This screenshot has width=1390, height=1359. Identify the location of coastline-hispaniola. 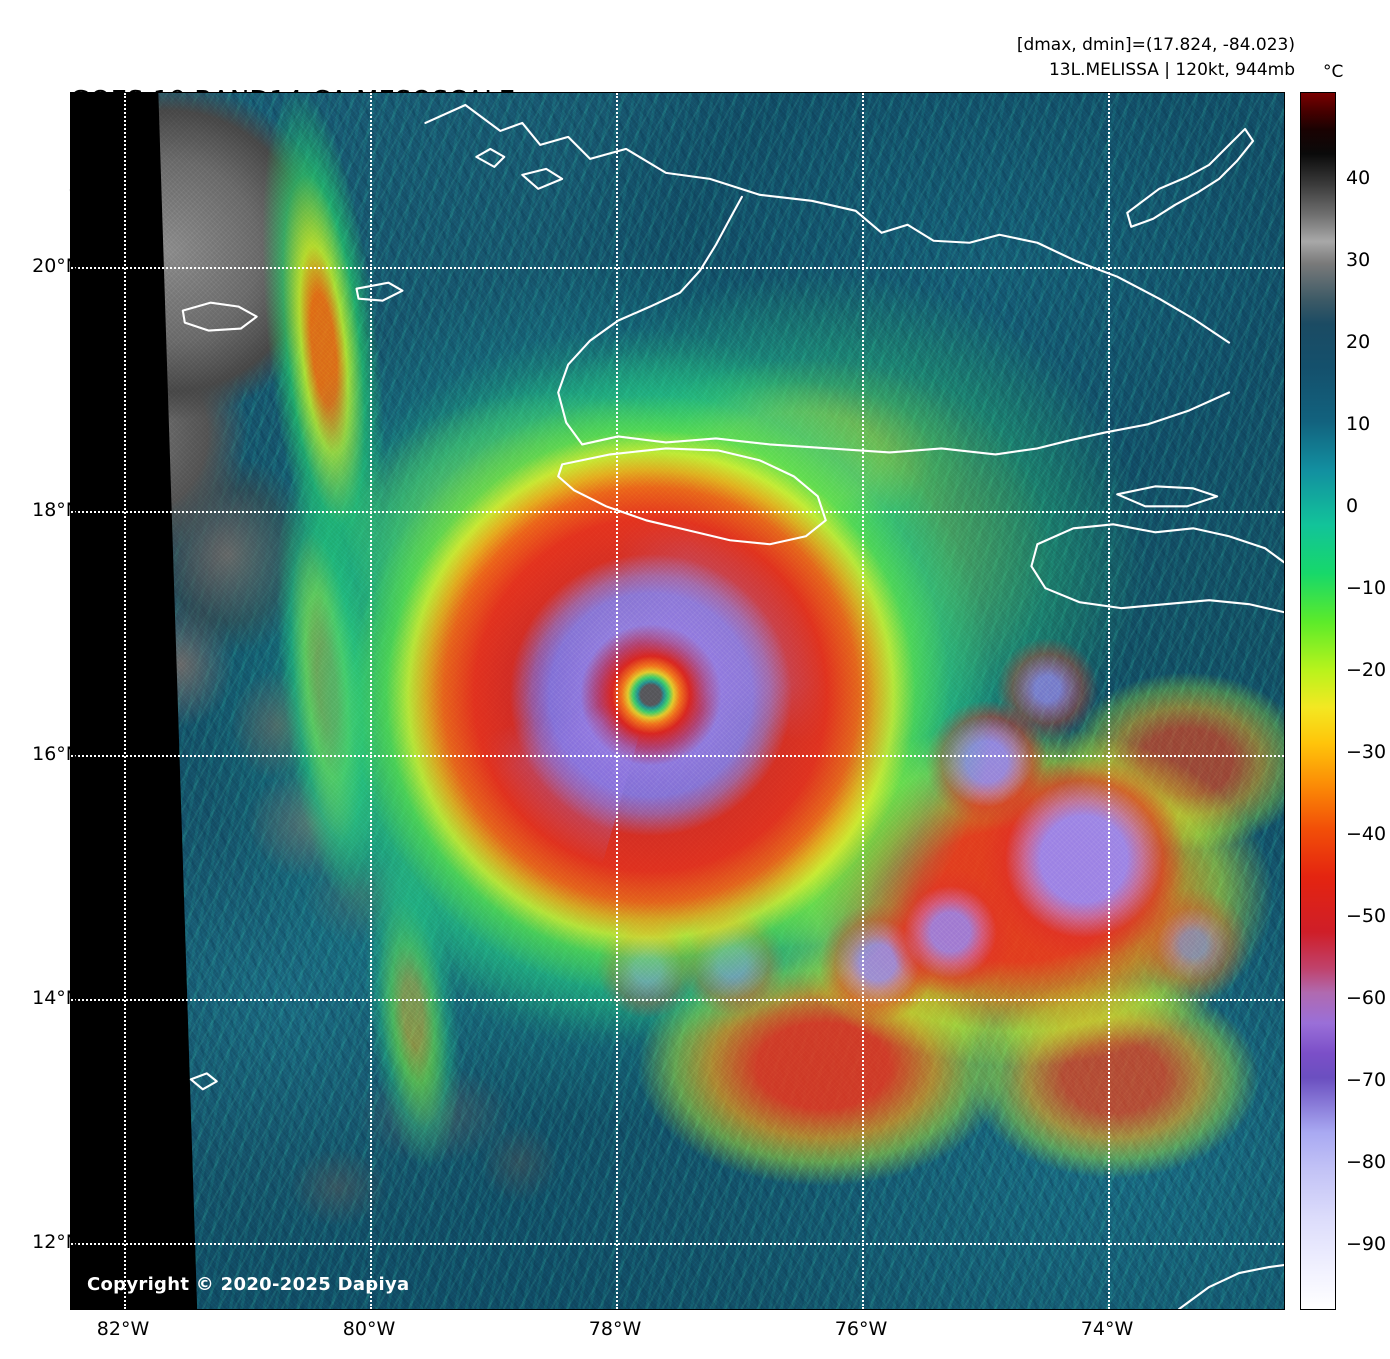
(1160, 543).